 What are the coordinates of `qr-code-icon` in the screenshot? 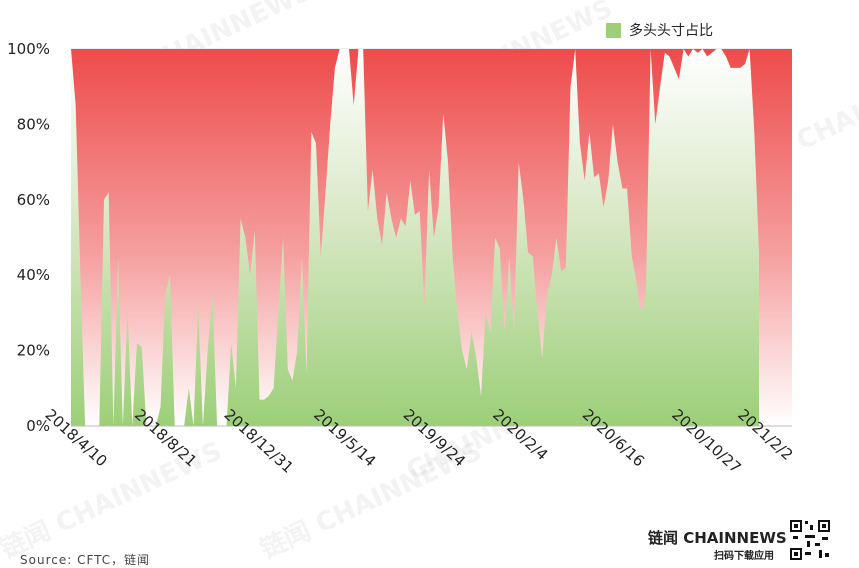 It's located at (810, 540).